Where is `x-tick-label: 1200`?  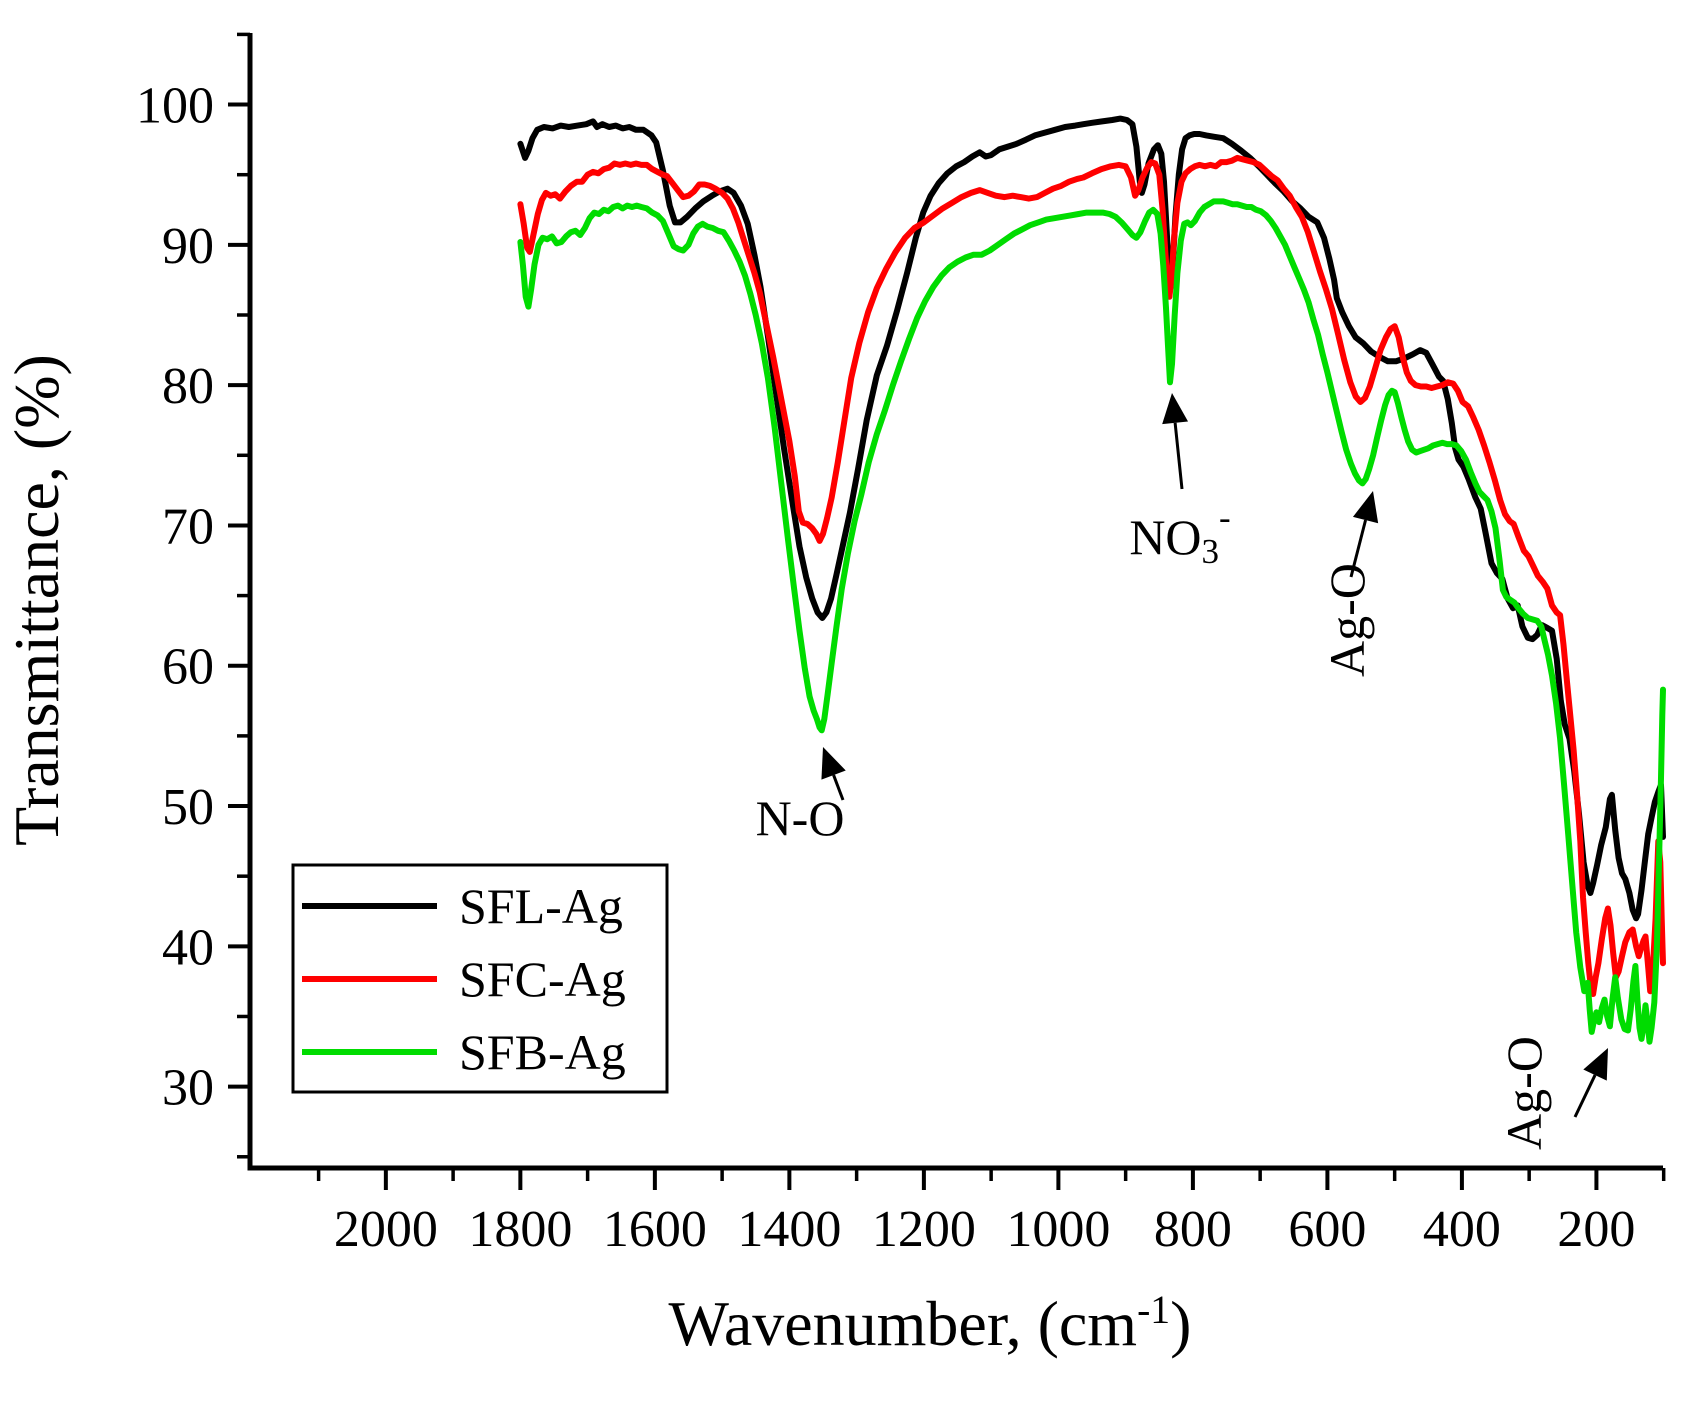
x-tick-label: 1200 is located at coordinates (924, 1229).